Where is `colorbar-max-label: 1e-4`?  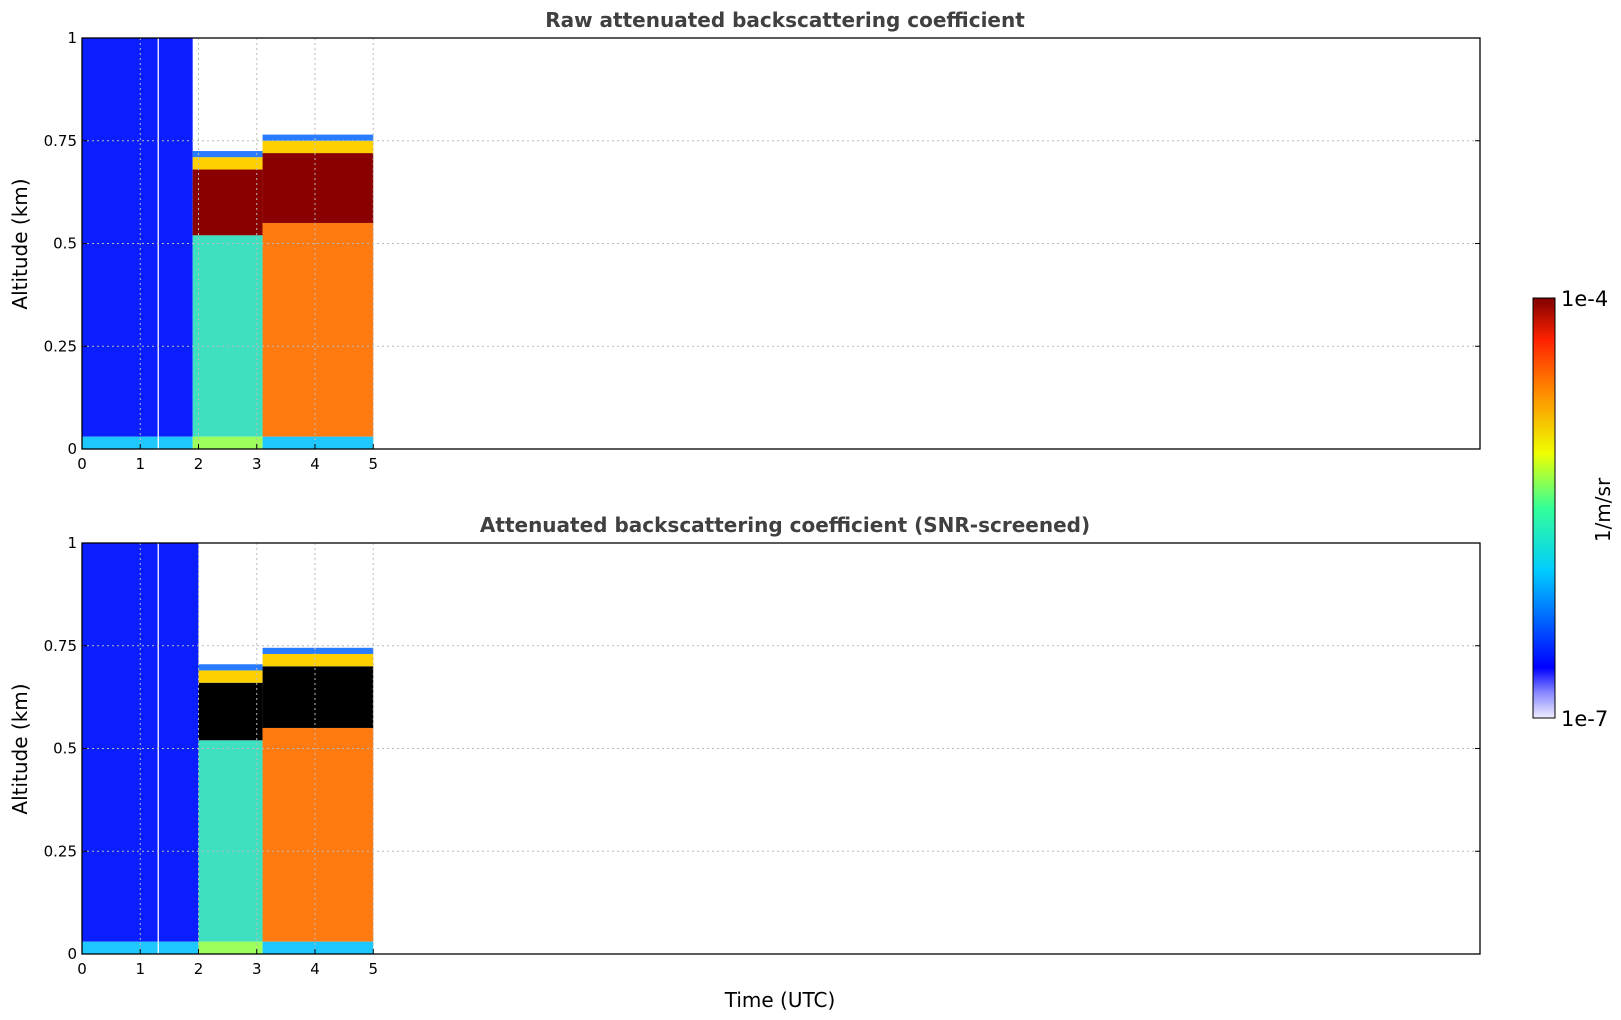 colorbar-max-label: 1e-4 is located at coordinates (1584, 299).